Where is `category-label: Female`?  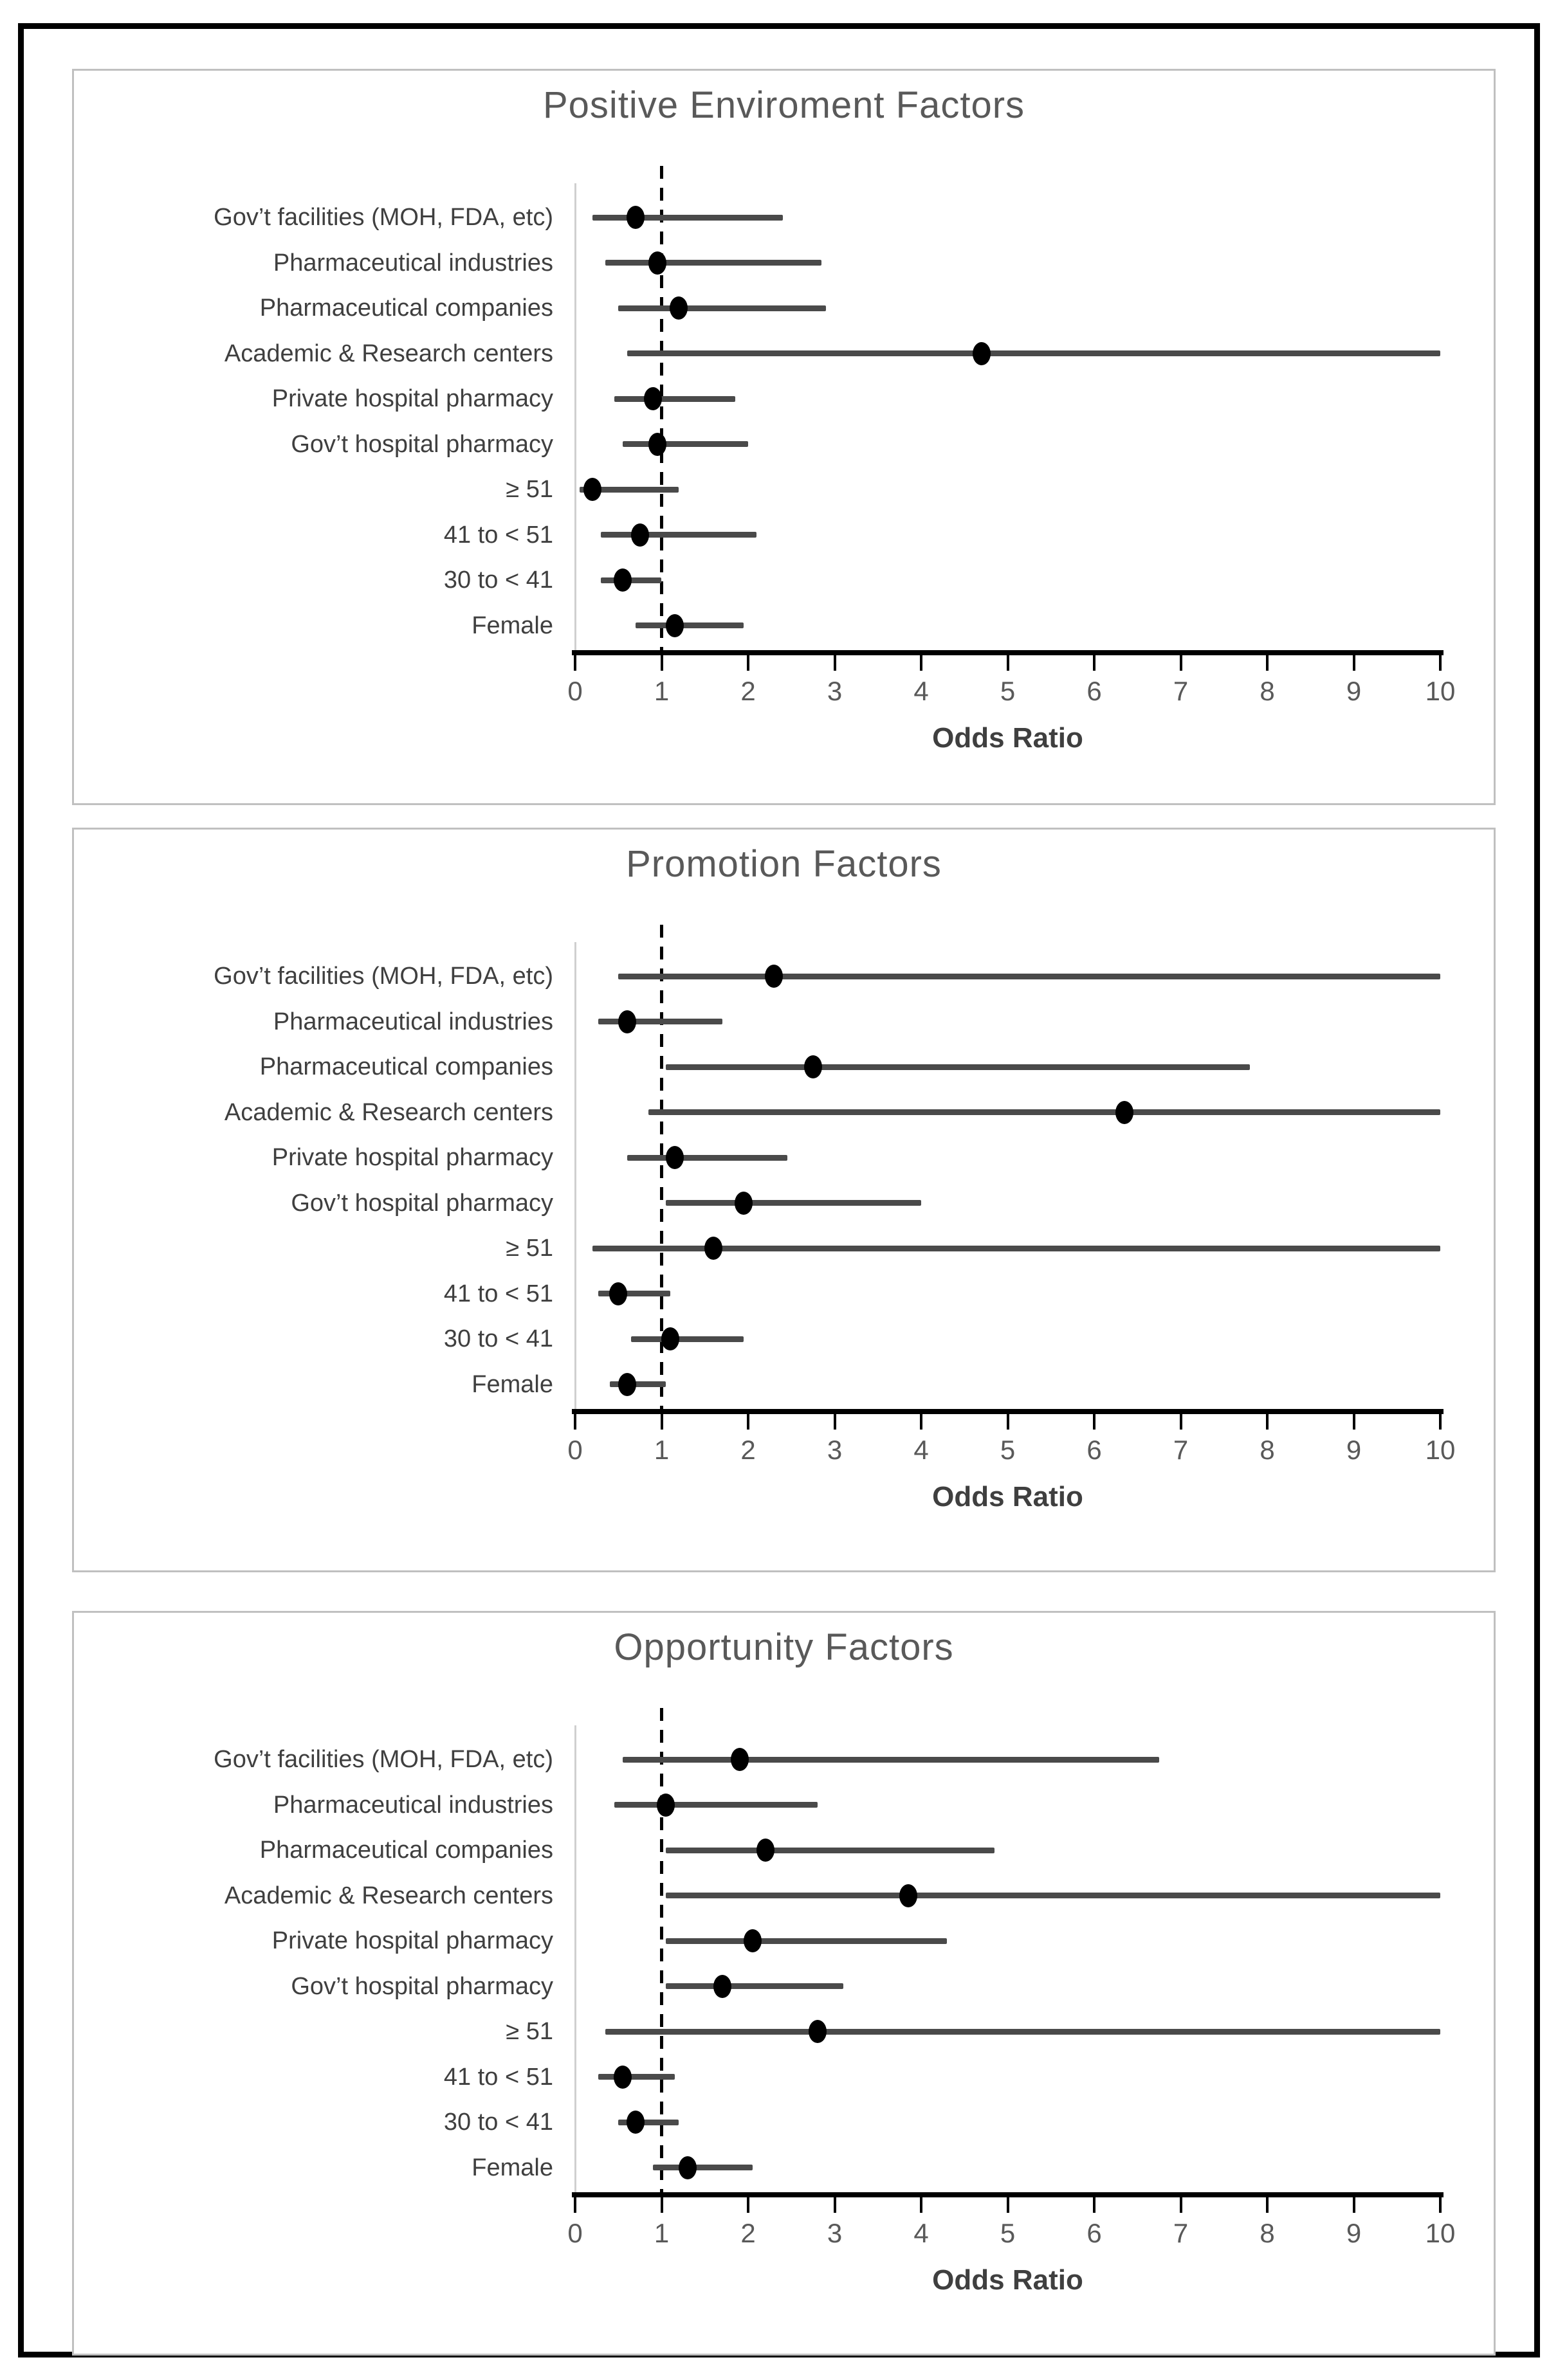
category-label: Female is located at coordinates (512, 2167).